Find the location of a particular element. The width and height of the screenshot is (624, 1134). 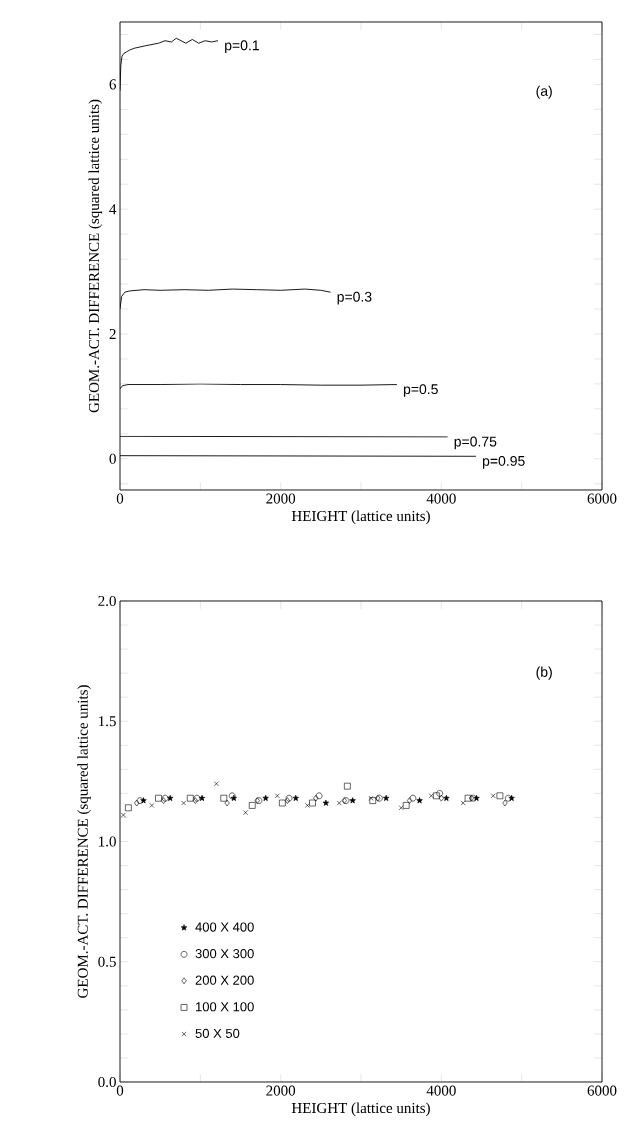

series-label: p=0.75 is located at coordinates (475, 443).